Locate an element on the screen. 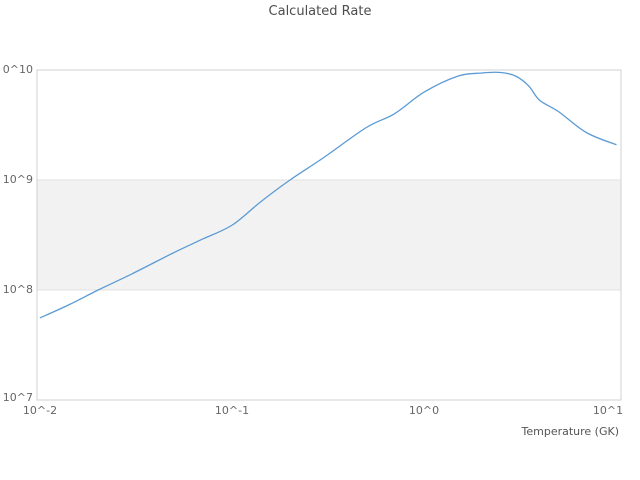 This screenshot has height=480, width=640. x-axis-title: Temperature (GK) is located at coordinates (570, 431).